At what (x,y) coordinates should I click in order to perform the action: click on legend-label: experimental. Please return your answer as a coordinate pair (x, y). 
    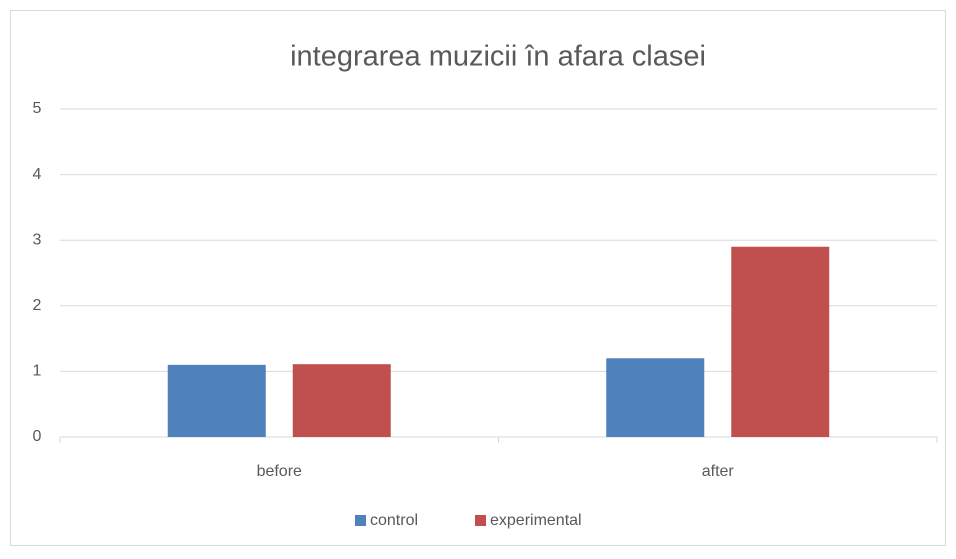
    Looking at the image, I should click on (536, 520).